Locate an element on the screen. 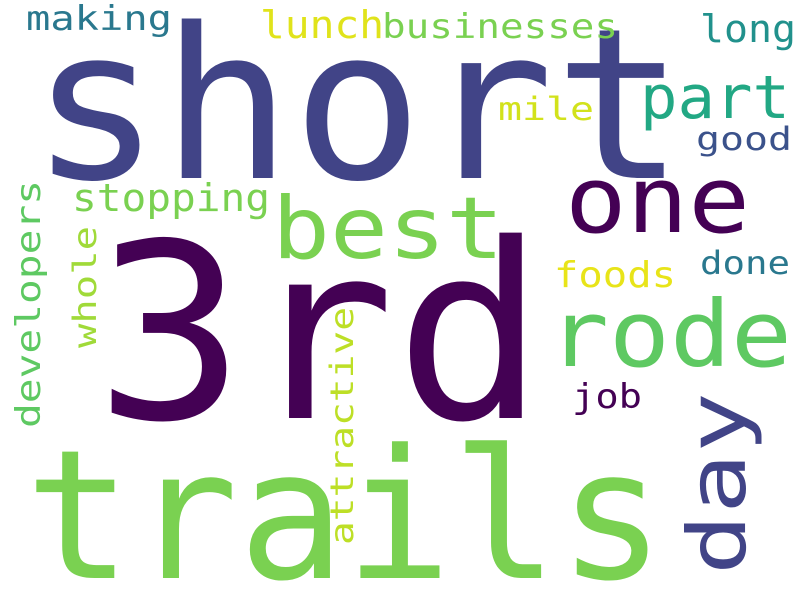  word-mile: mile is located at coordinates (546, 109).